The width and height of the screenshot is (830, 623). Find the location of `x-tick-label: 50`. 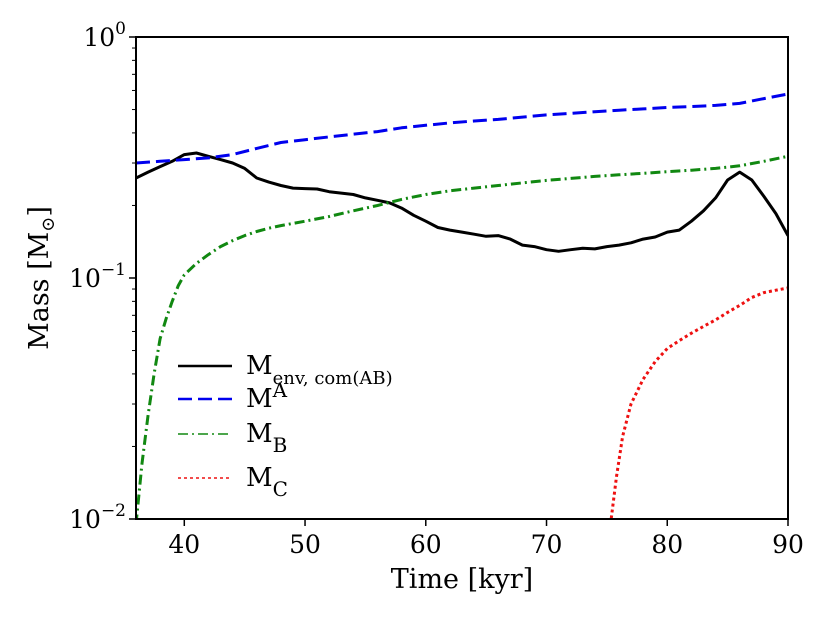

x-tick-label: 50 is located at coordinates (305, 544).